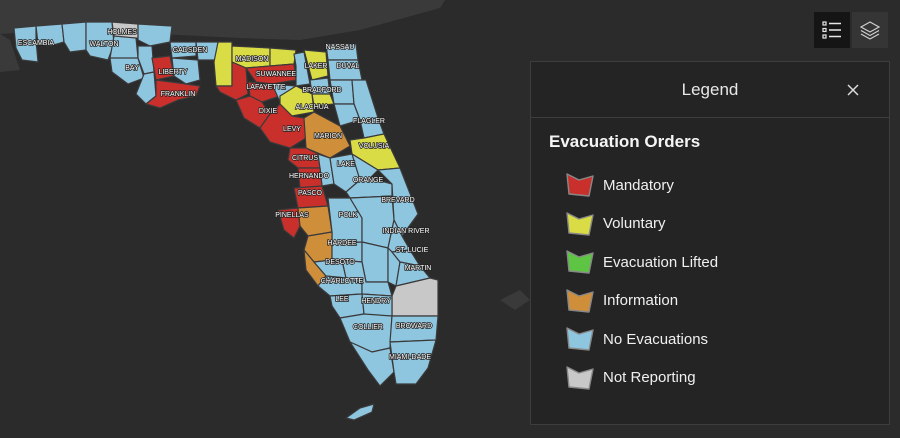 This screenshot has width=900, height=438. I want to click on county-label: HOLMES, so click(122, 32).